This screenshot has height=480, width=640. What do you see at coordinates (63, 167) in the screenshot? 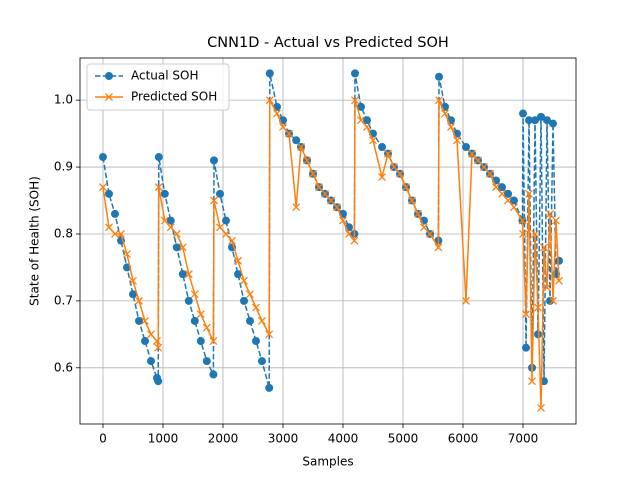
I see `y-tick-label: 0.9` at bounding box center [63, 167].